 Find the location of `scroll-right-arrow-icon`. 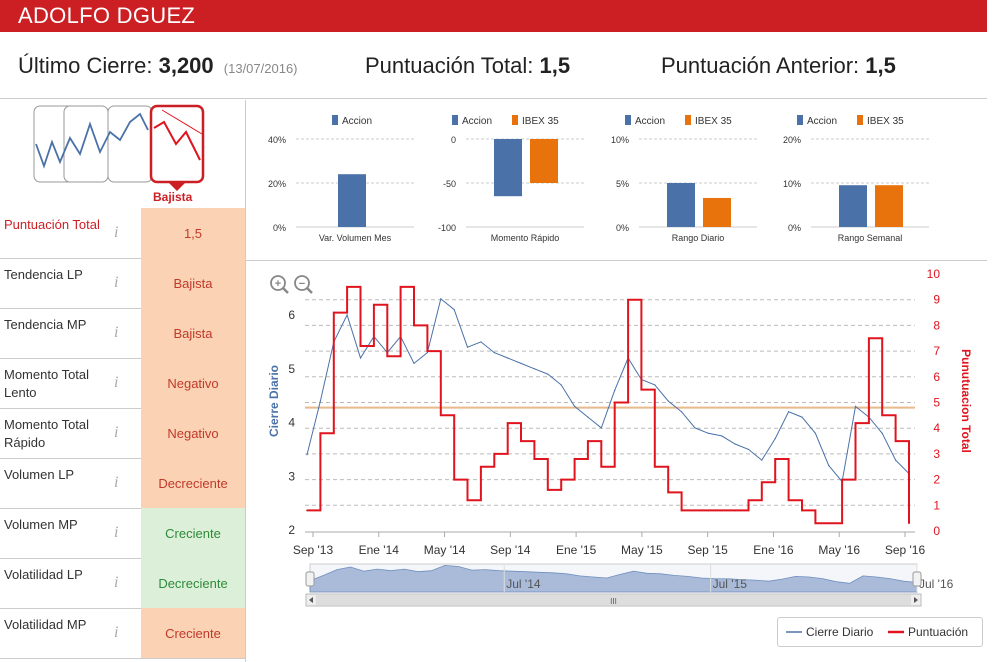

scroll-right-arrow-icon is located at coordinates (916, 600).